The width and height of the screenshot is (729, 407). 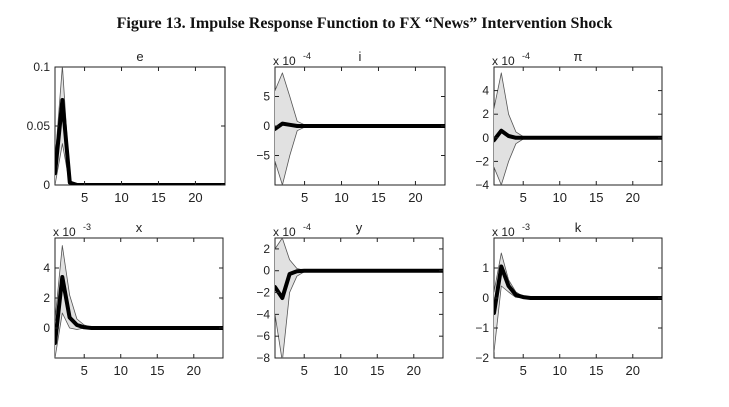 I want to click on panel-1: 5 10 15 20 −5 0 5 i x 10 -4, so click(x=351, y=127).